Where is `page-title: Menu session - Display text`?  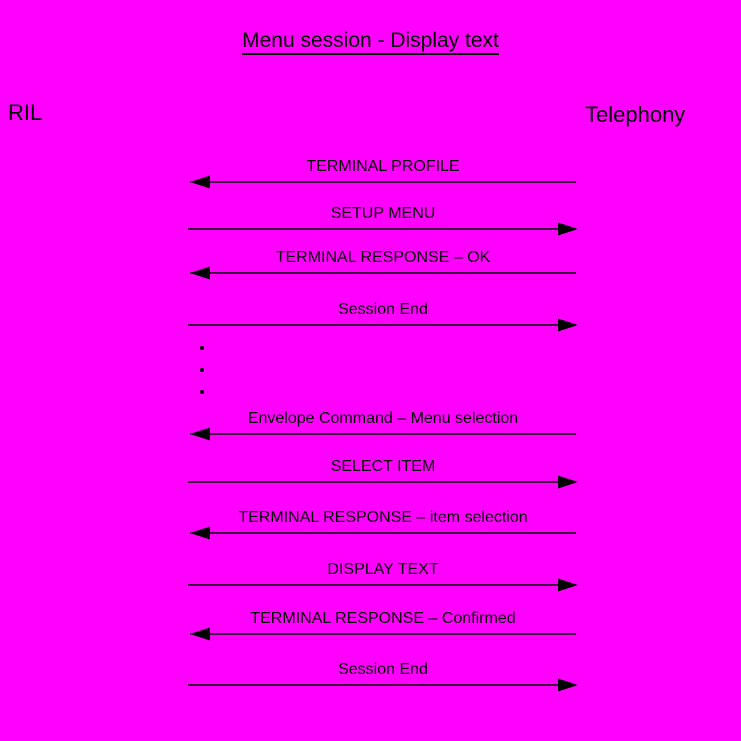
page-title: Menu session - Display text is located at coordinates (370, 41).